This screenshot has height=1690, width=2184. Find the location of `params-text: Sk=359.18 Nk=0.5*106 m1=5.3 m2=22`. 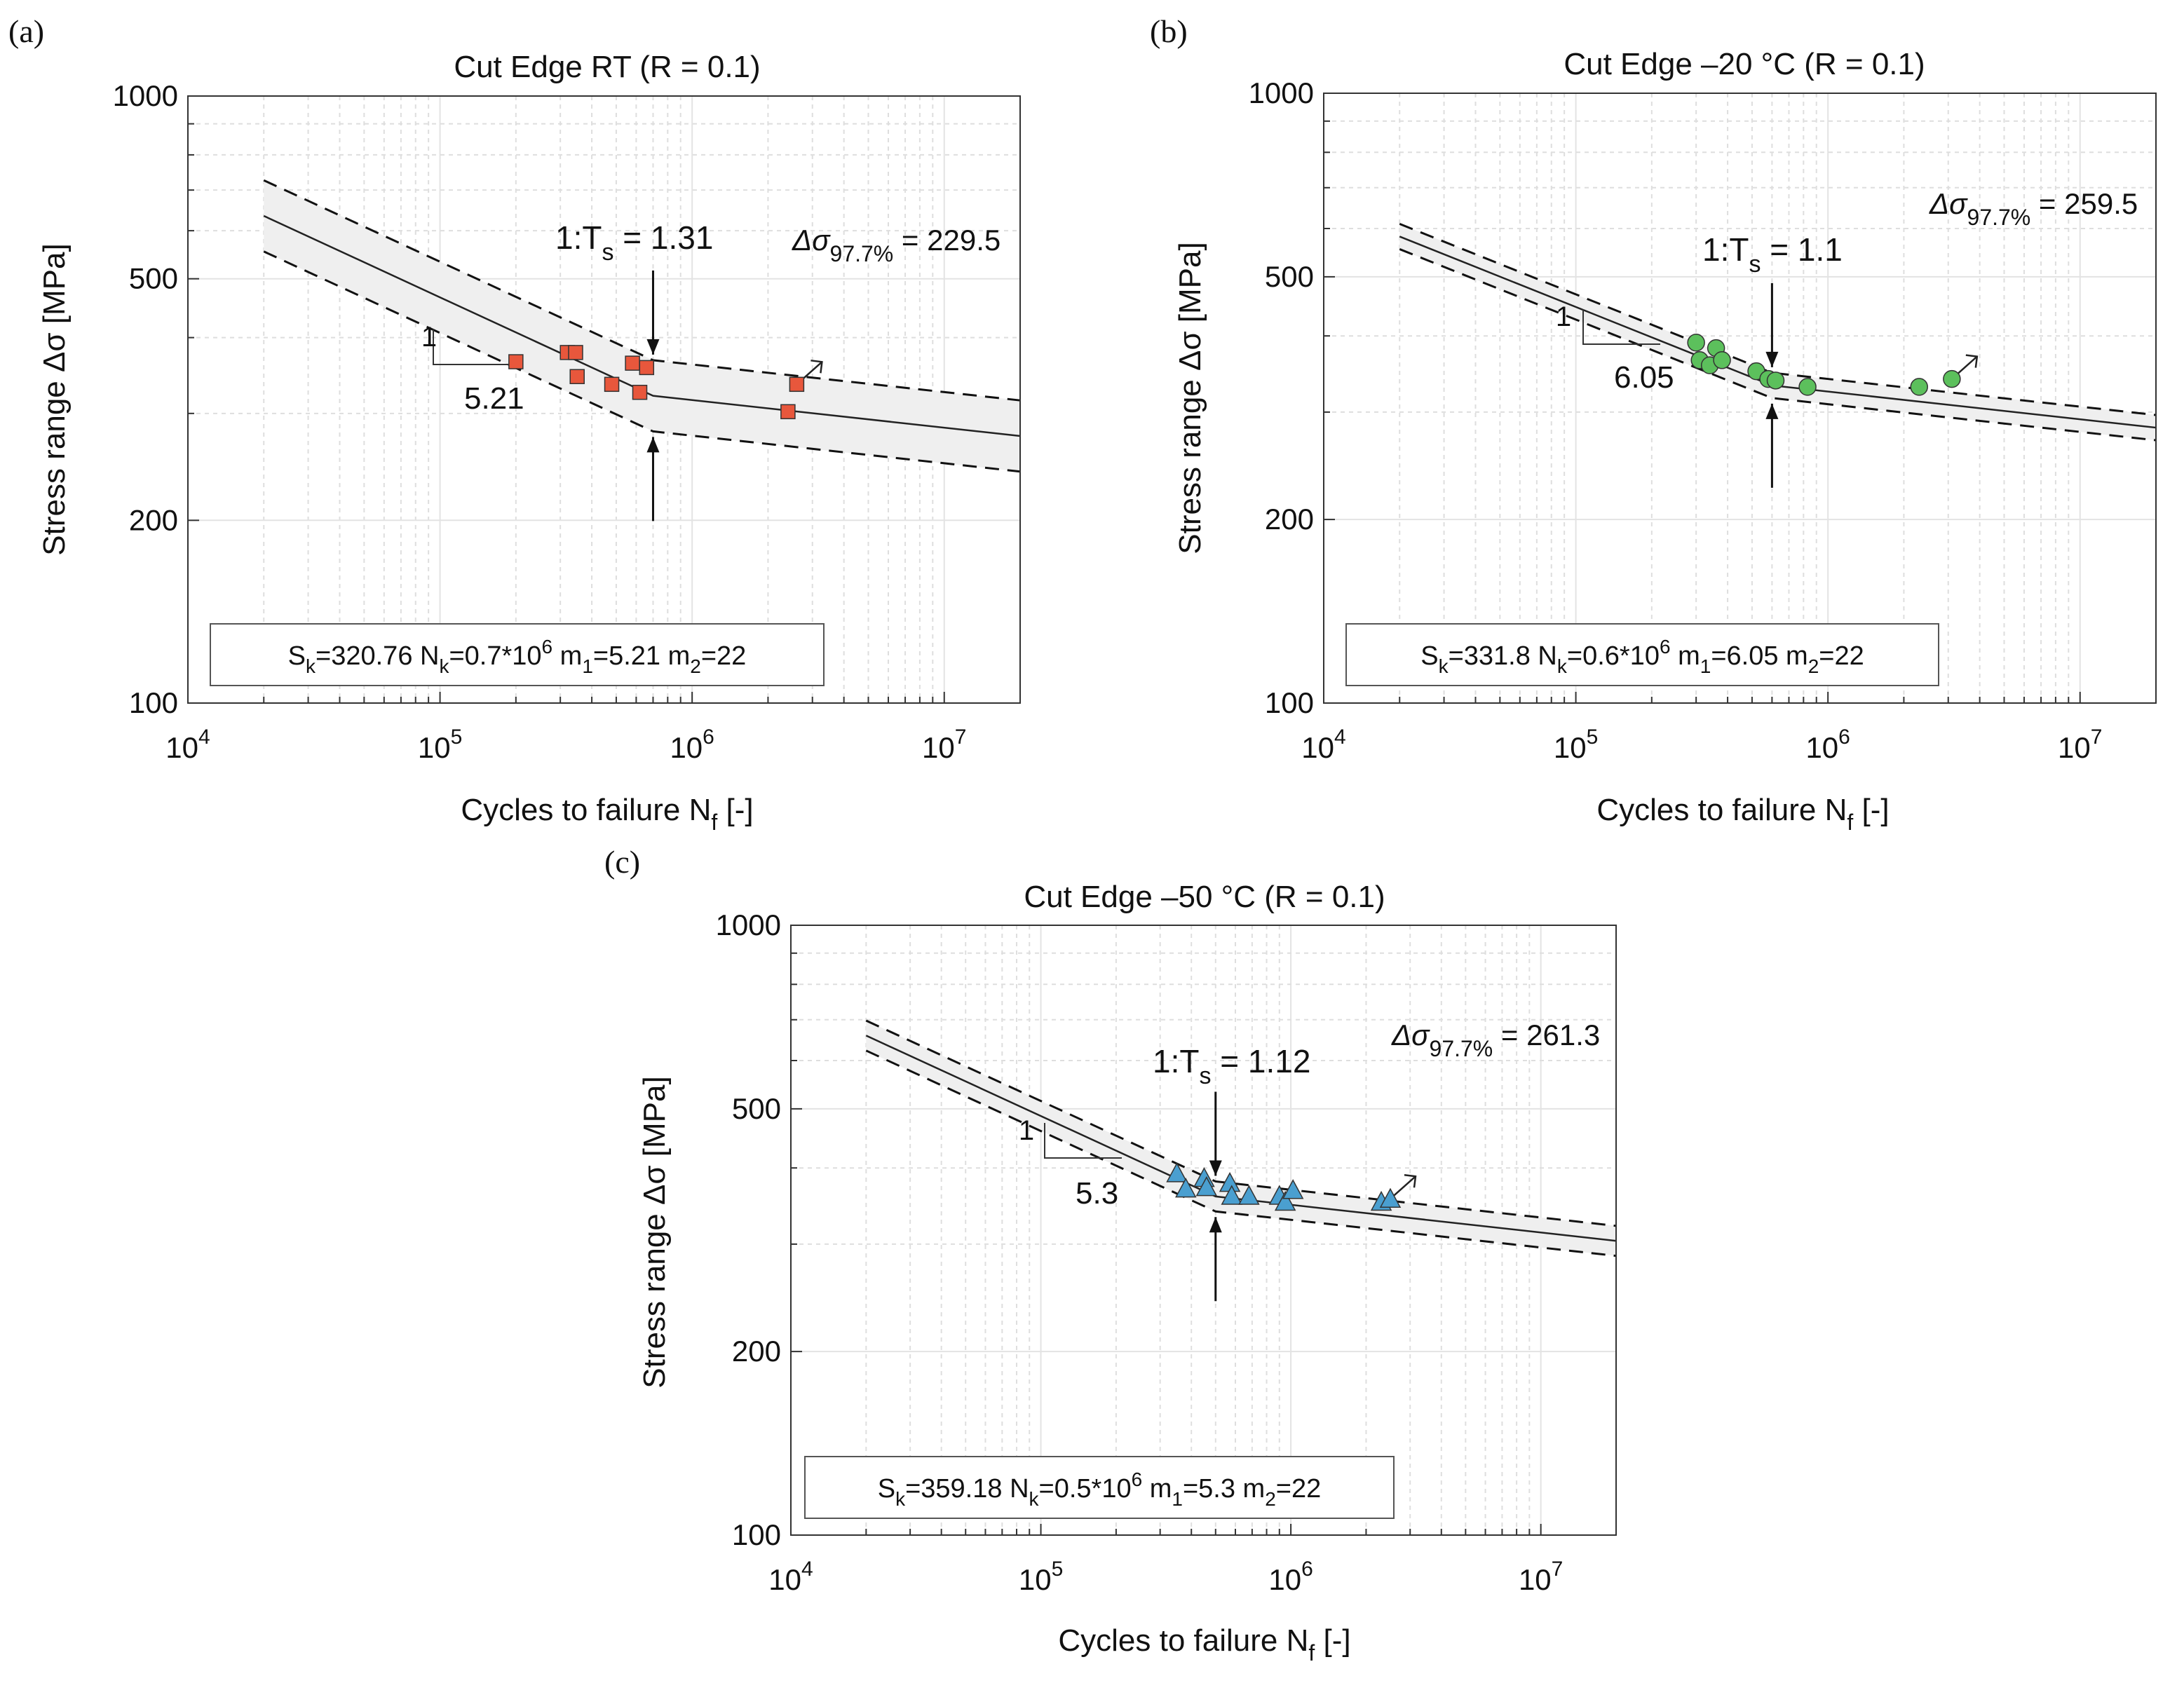

params-text: Sk=359.18 Nk=0.5*106 m1=5.3 m2=22 is located at coordinates (1100, 1489).